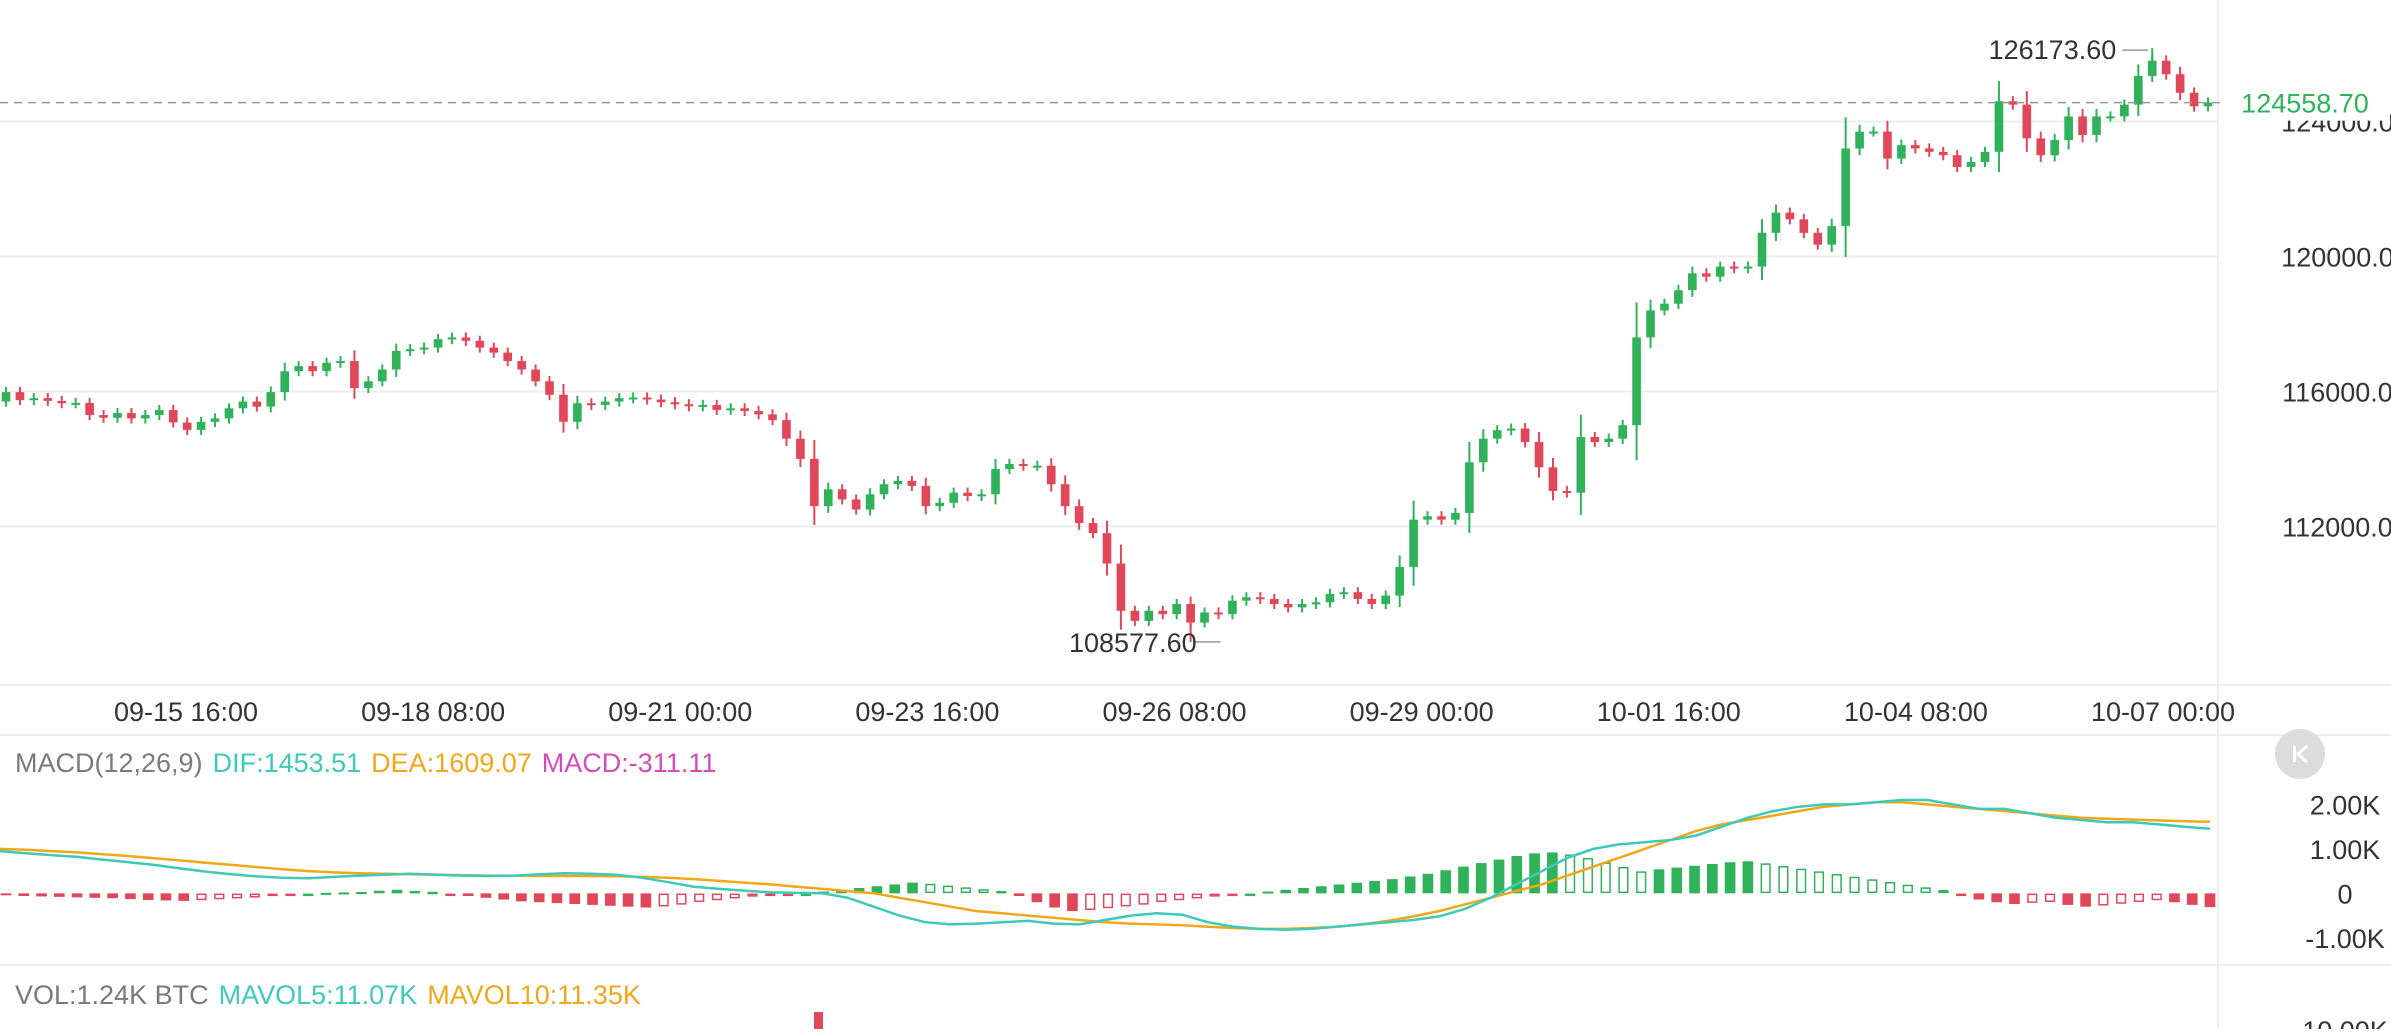  Describe the element at coordinates (318, 995) in the screenshot. I see `mavol5-label: MAVOL5:11.07K` at that location.